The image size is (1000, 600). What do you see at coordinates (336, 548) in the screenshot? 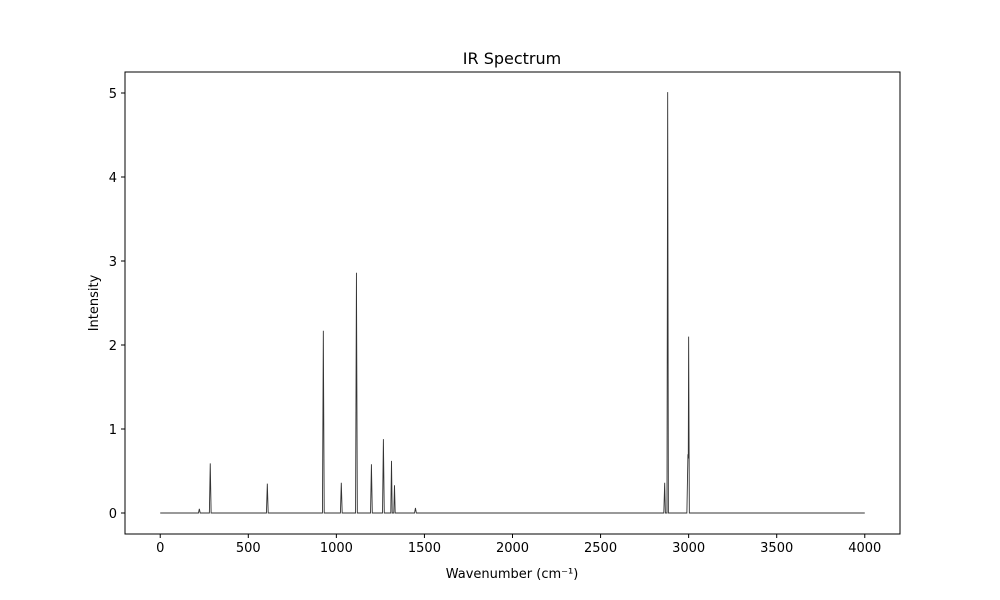
I see `x-tick-label: 1000` at bounding box center [336, 548].